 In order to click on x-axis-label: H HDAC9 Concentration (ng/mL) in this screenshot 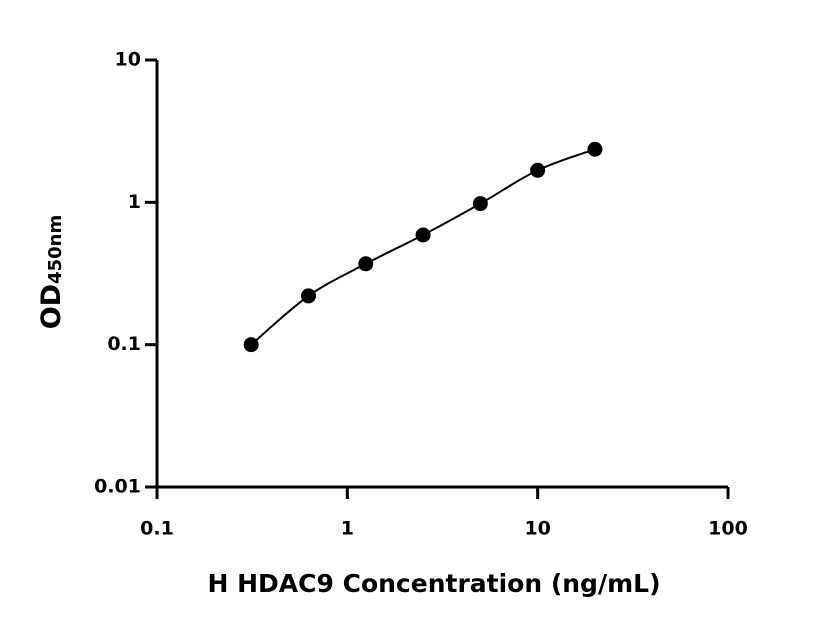, I will do `click(434, 583)`.